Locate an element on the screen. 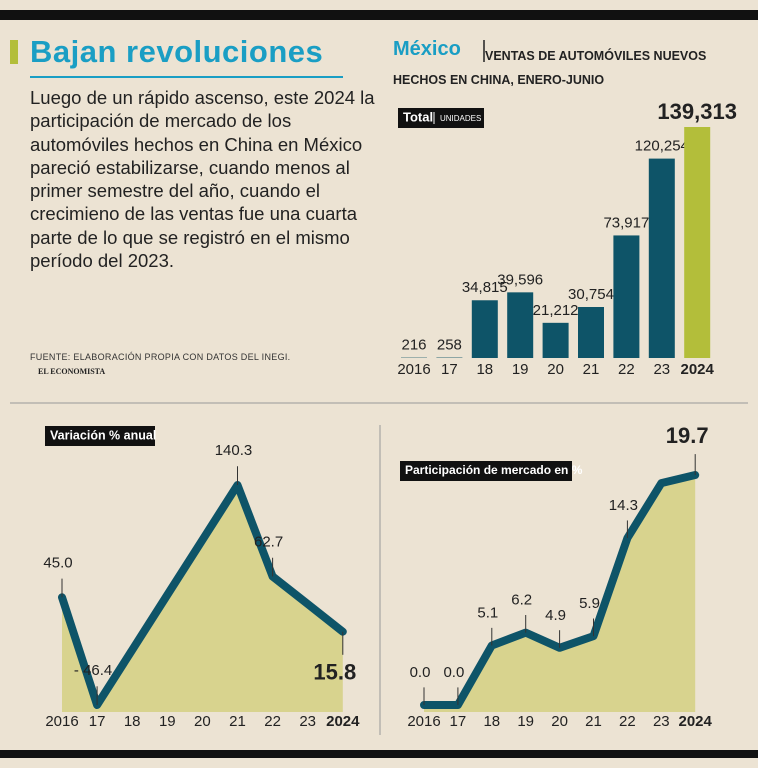 The height and width of the screenshot is (768, 758). chart-label: Variación % anual is located at coordinates (103, 435).